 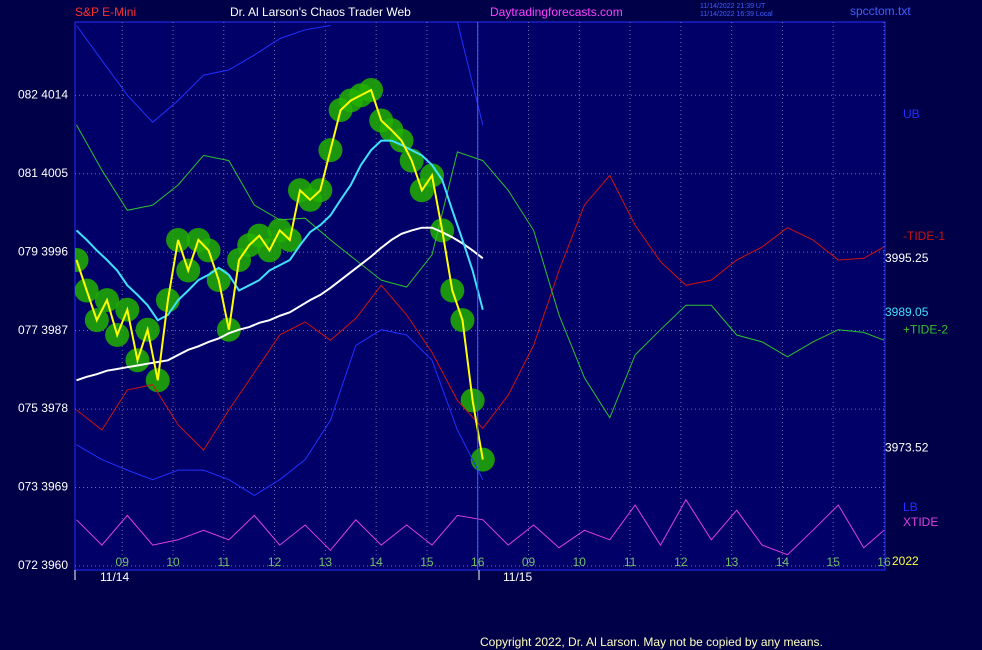 I want to click on date-label: 11/14, so click(x=114, y=577).